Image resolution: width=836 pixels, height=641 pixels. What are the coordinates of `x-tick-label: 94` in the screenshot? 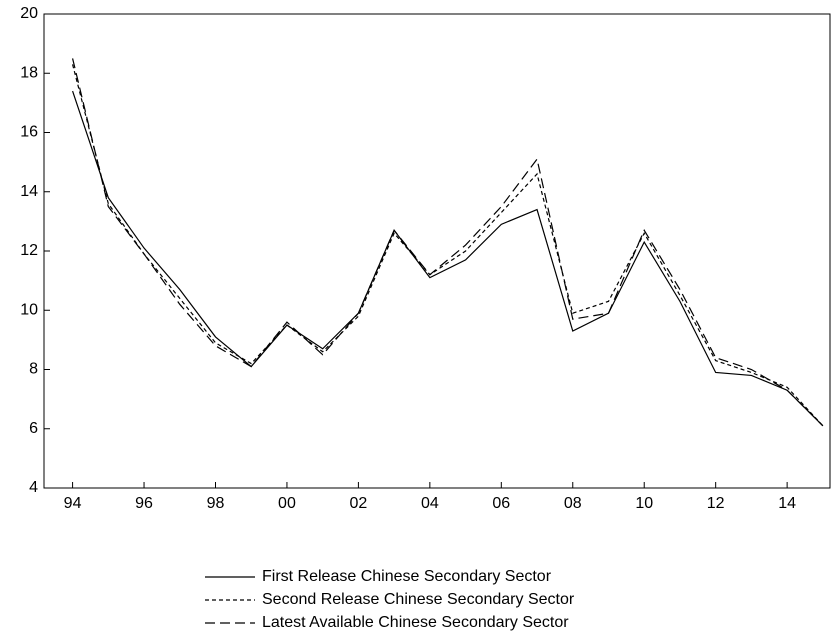 It's located at (73, 503).